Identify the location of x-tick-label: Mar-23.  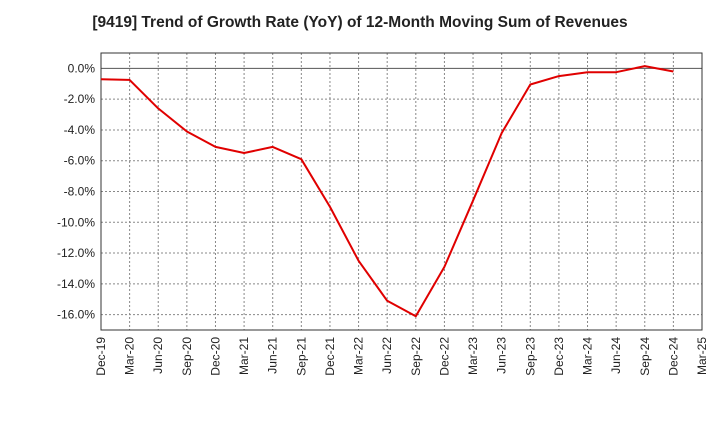
(473, 356).